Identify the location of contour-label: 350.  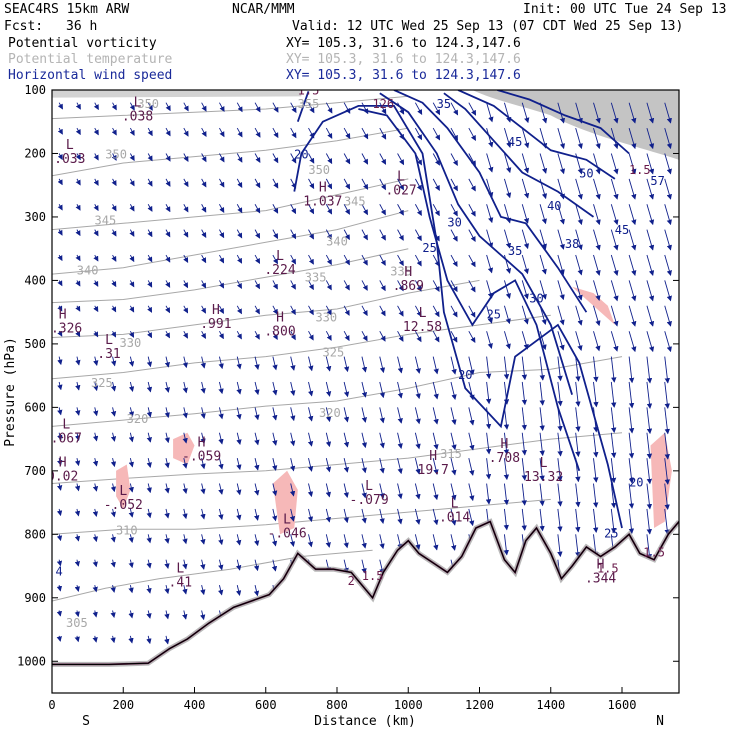
(116, 155).